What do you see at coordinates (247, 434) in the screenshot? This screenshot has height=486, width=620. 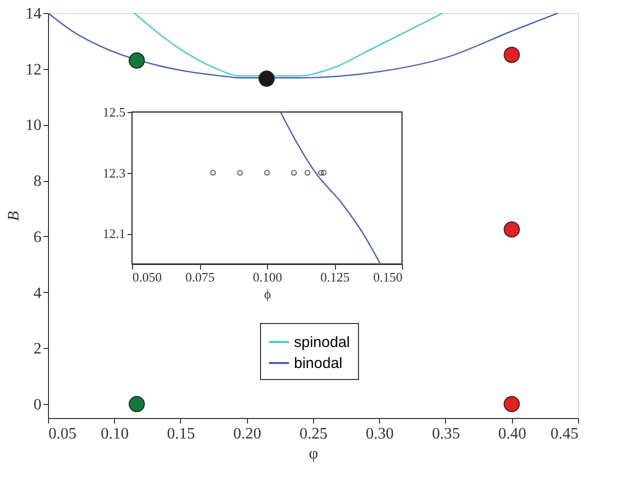 I see `x-tick-label: 0.20` at bounding box center [247, 434].